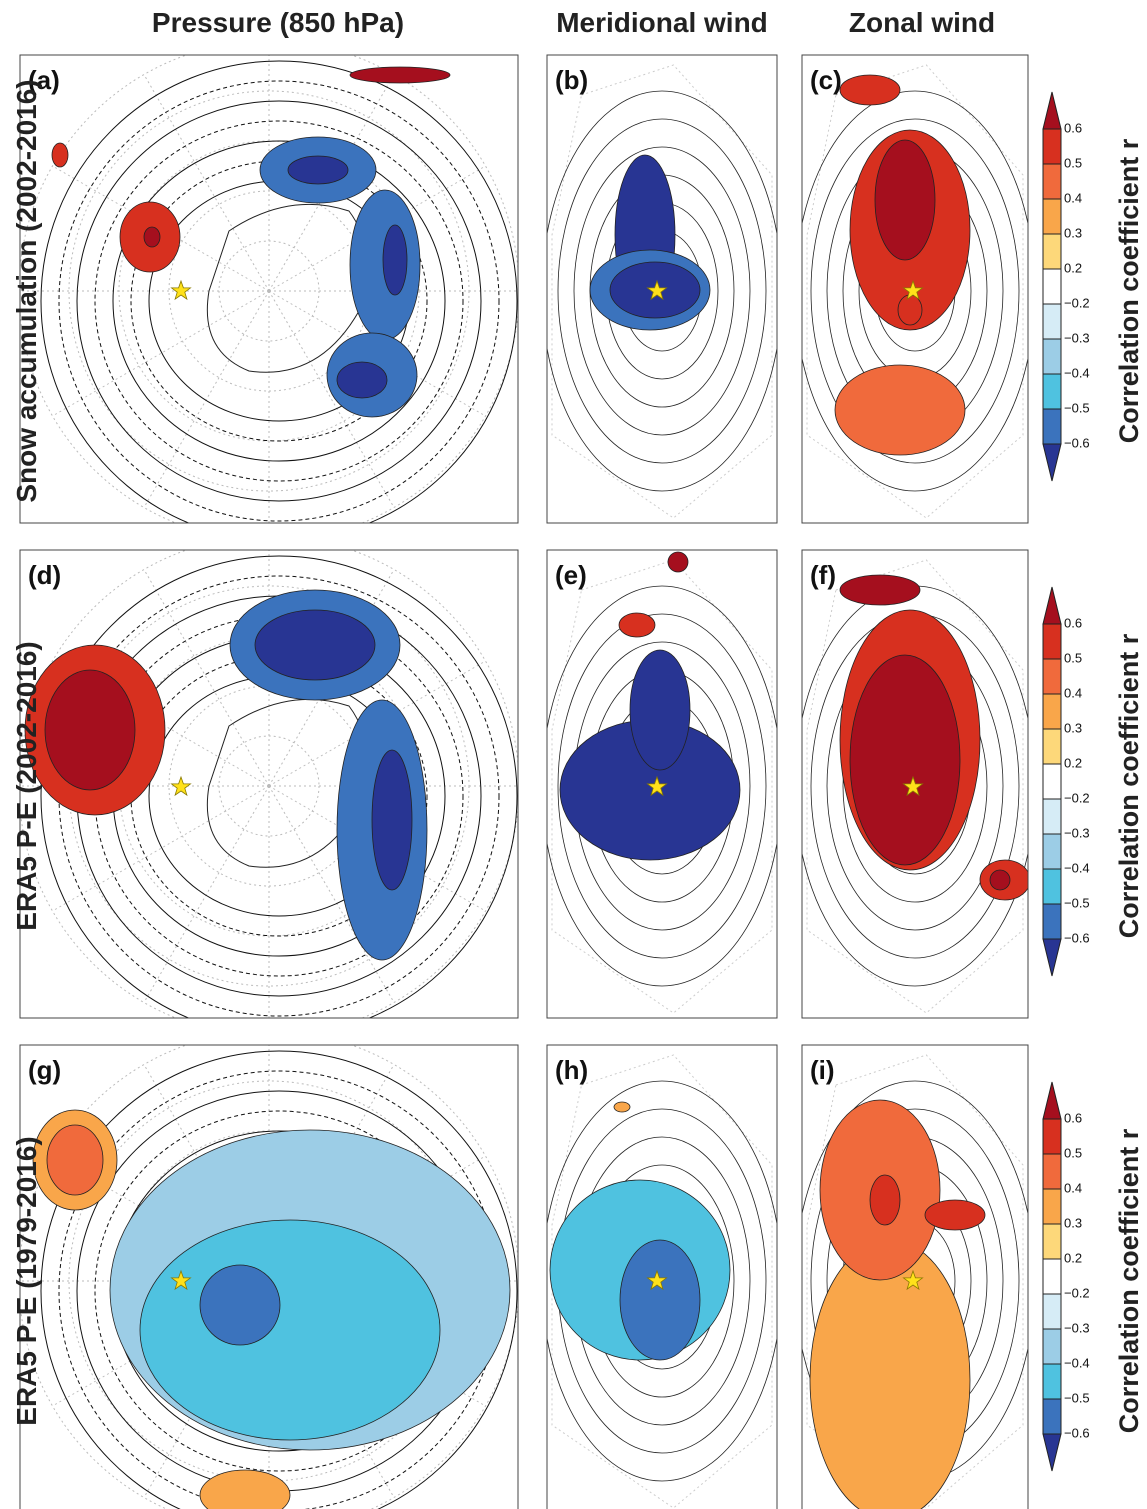 The width and height of the screenshot is (1147, 1509). I want to click on map-panel: (a), so click(269, 289).